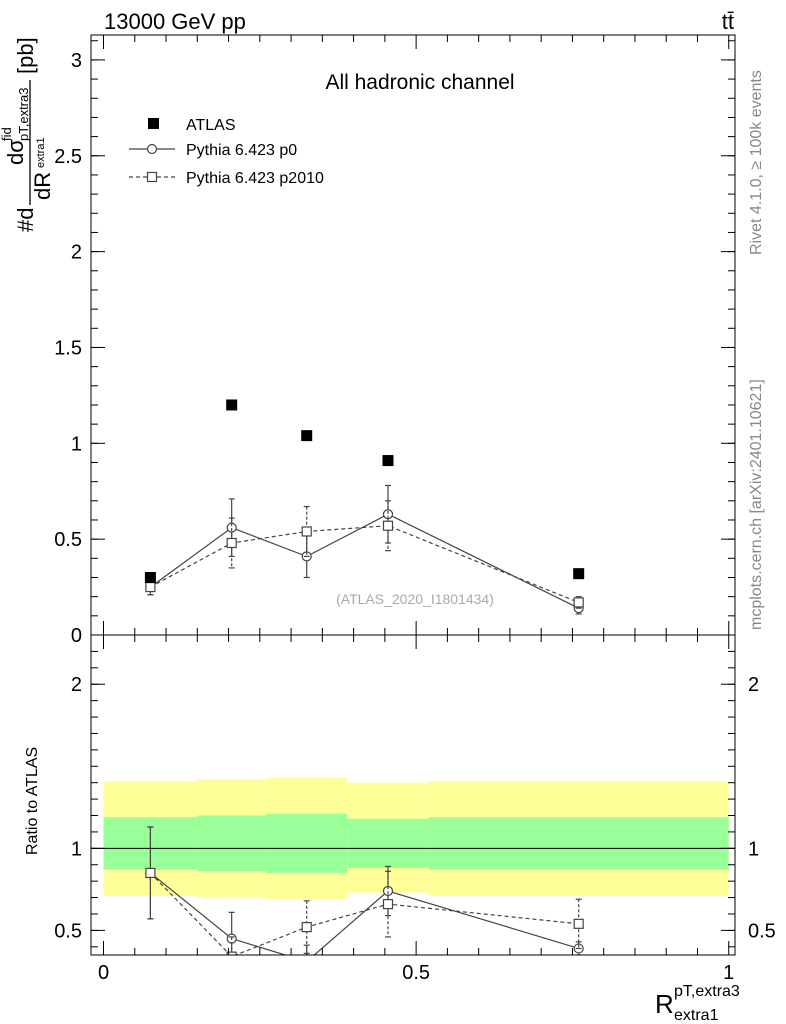 Image resolution: width=786 pixels, height=1024 pixels. Describe the element at coordinates (68, 157) in the screenshot. I see `y-tick-label: 2.5` at that location.